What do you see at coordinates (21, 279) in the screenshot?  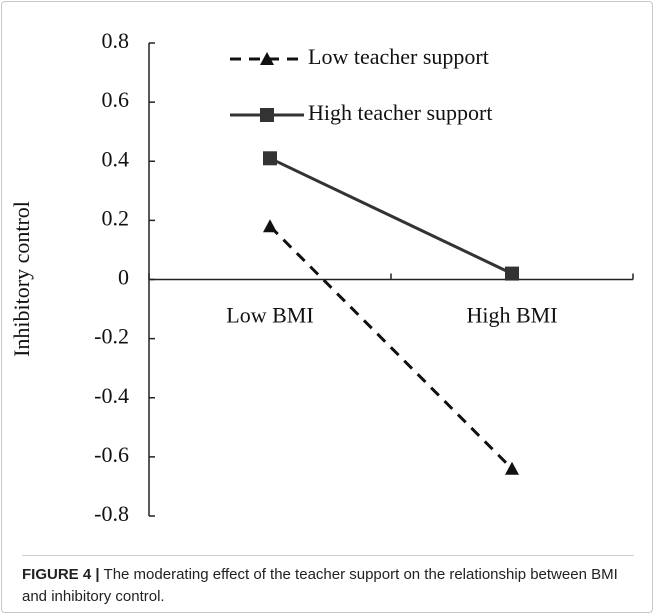 I see `y-axis-label: Inhibitory control` at bounding box center [21, 279].